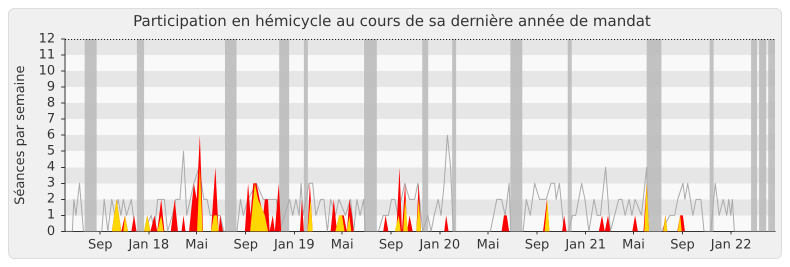 The height and width of the screenshot is (267, 790). Describe the element at coordinates (51, 215) in the screenshot. I see `y-tick-label: 1` at that location.